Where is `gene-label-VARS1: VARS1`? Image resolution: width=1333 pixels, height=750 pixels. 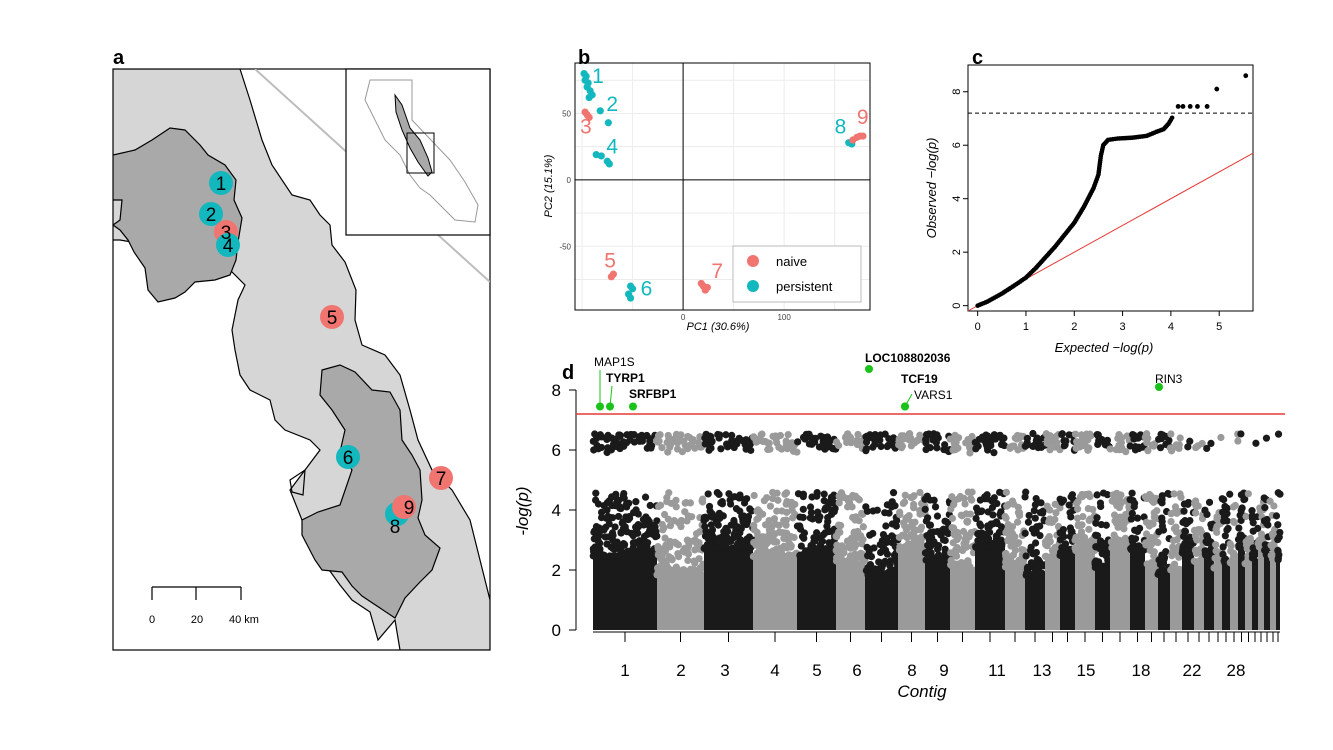 gene-label-VARS1: VARS1 is located at coordinates (933, 395).